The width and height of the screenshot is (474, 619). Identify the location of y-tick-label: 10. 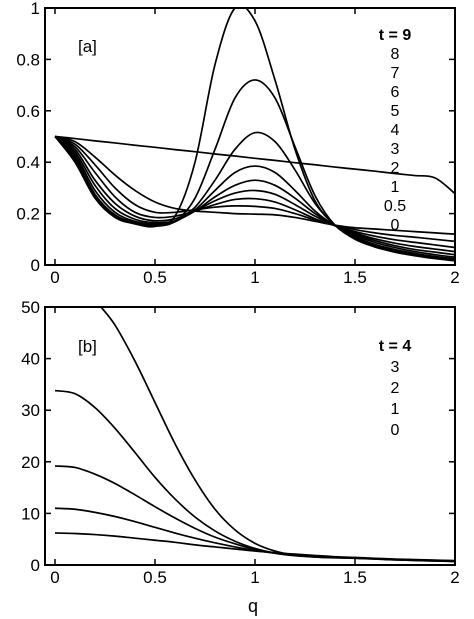
(30, 513).